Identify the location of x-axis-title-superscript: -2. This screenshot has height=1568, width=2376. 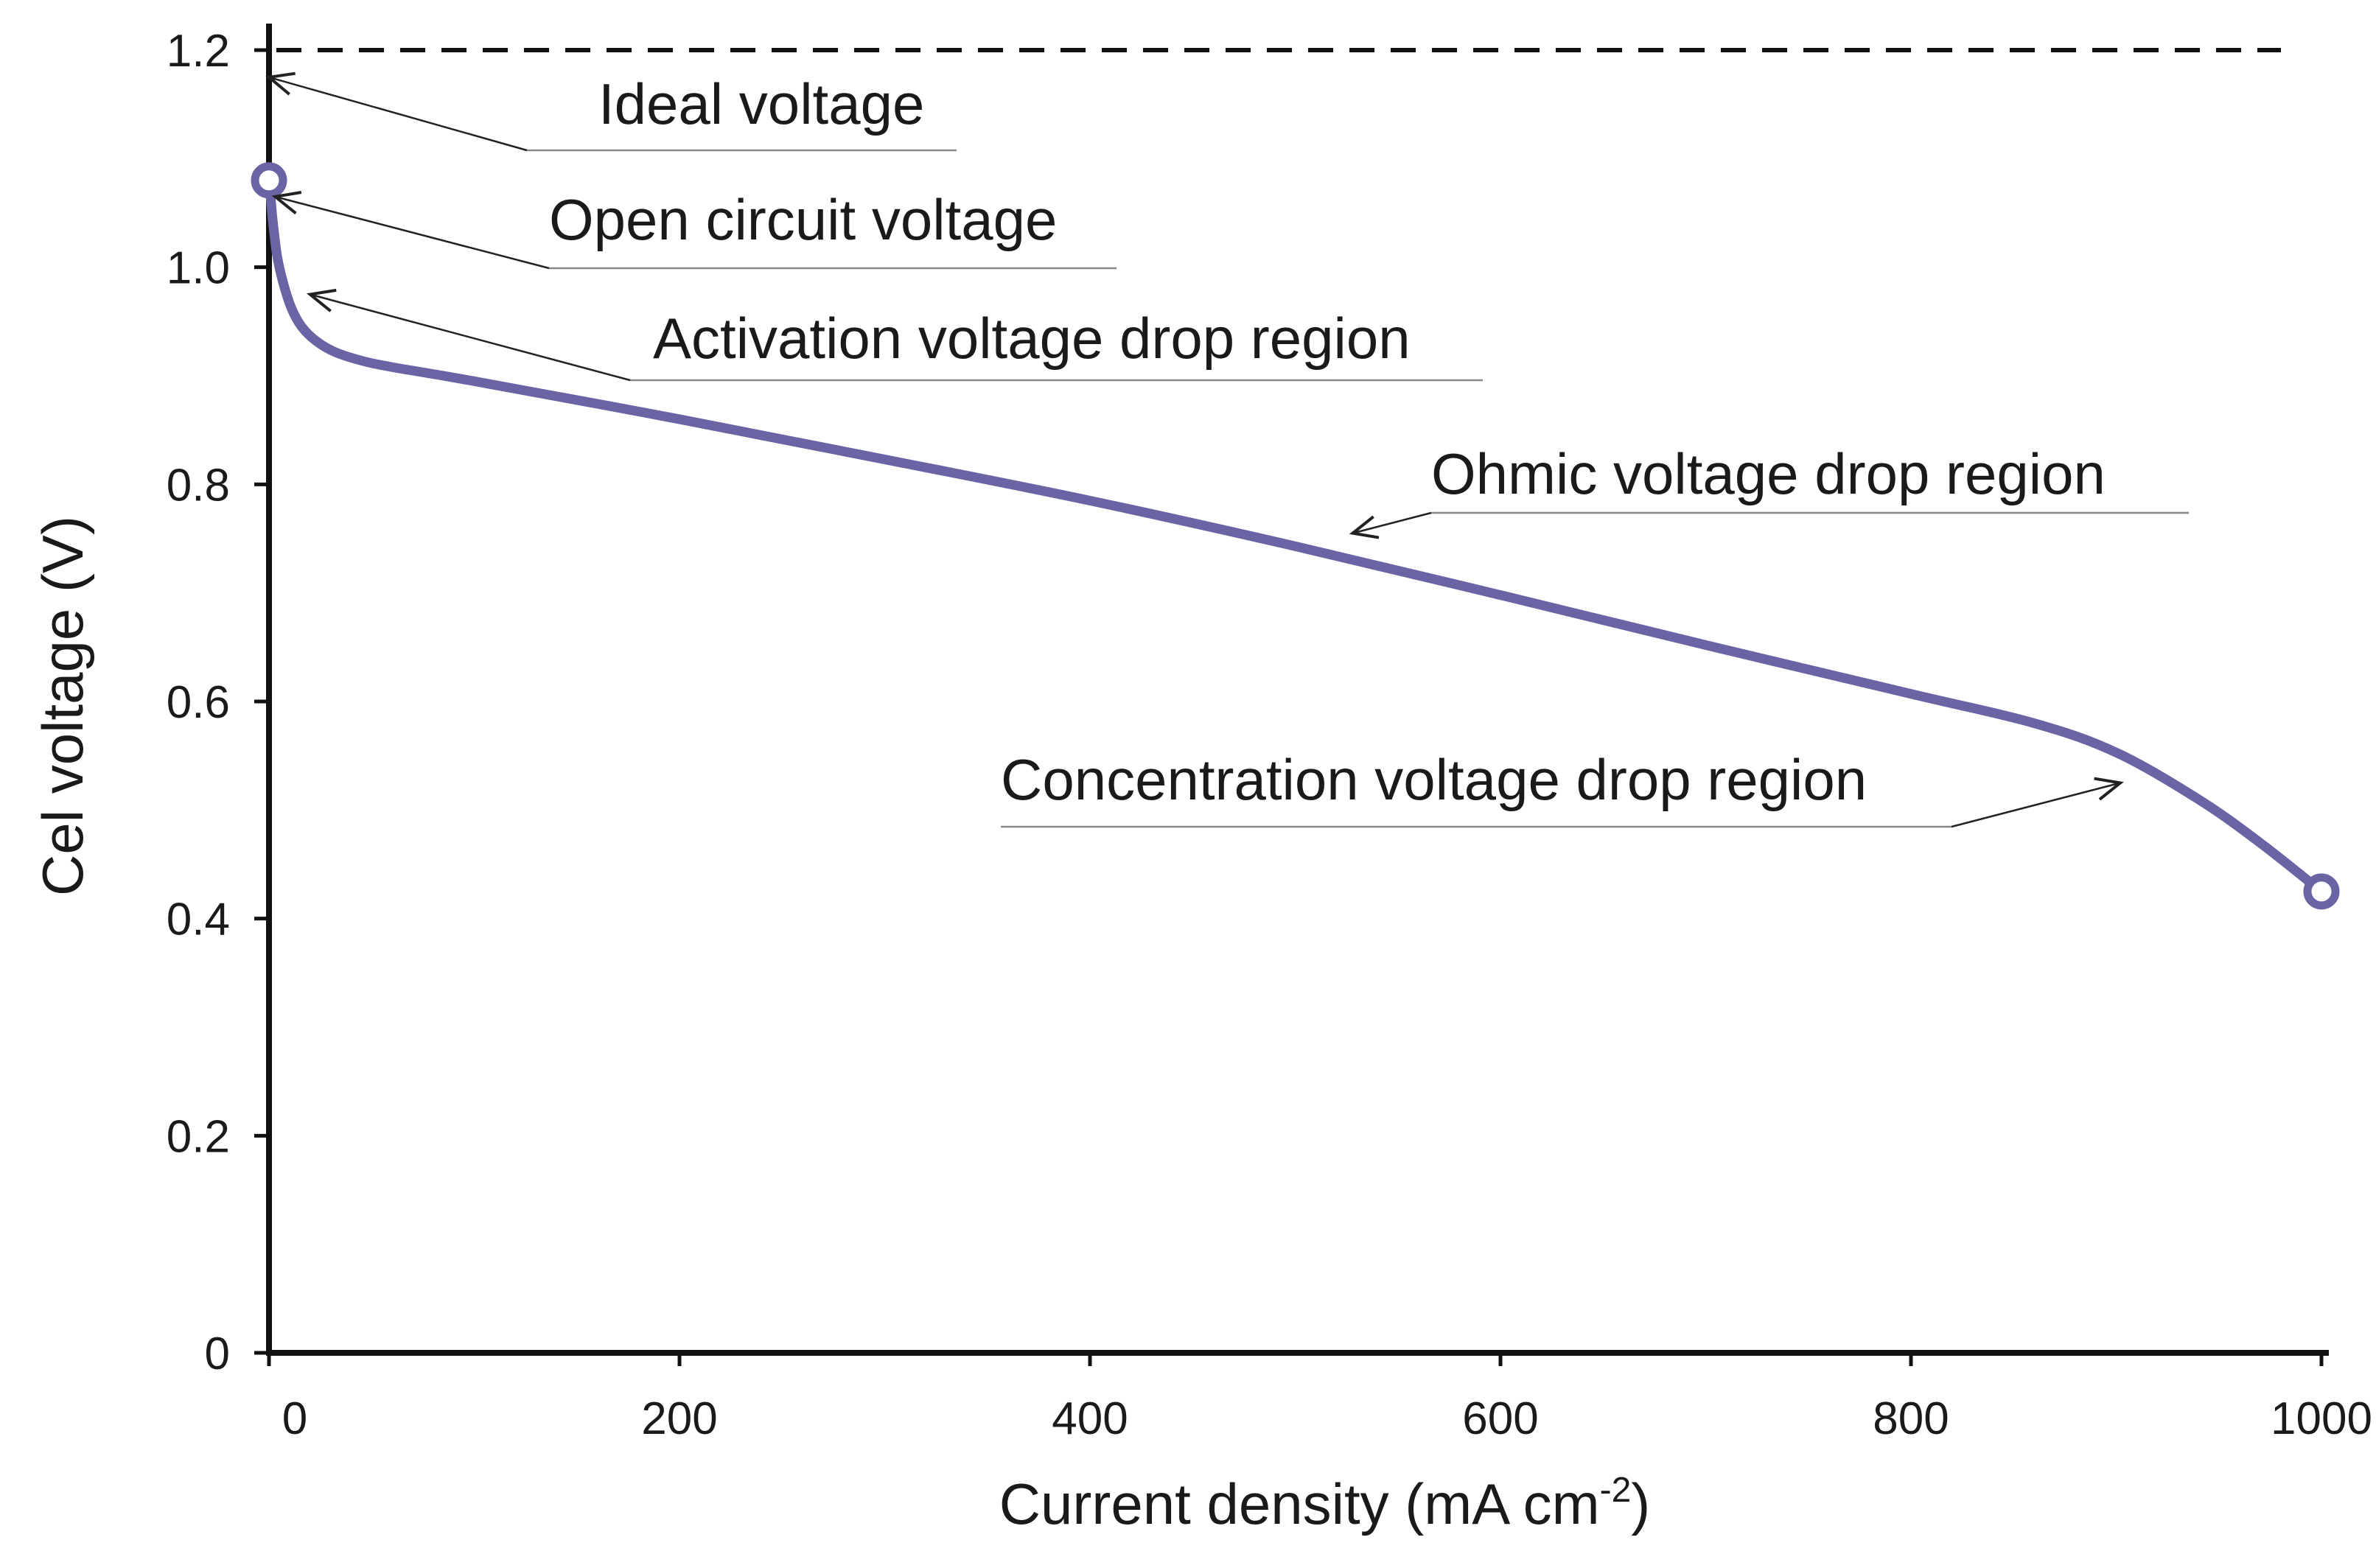
(1616, 1490).